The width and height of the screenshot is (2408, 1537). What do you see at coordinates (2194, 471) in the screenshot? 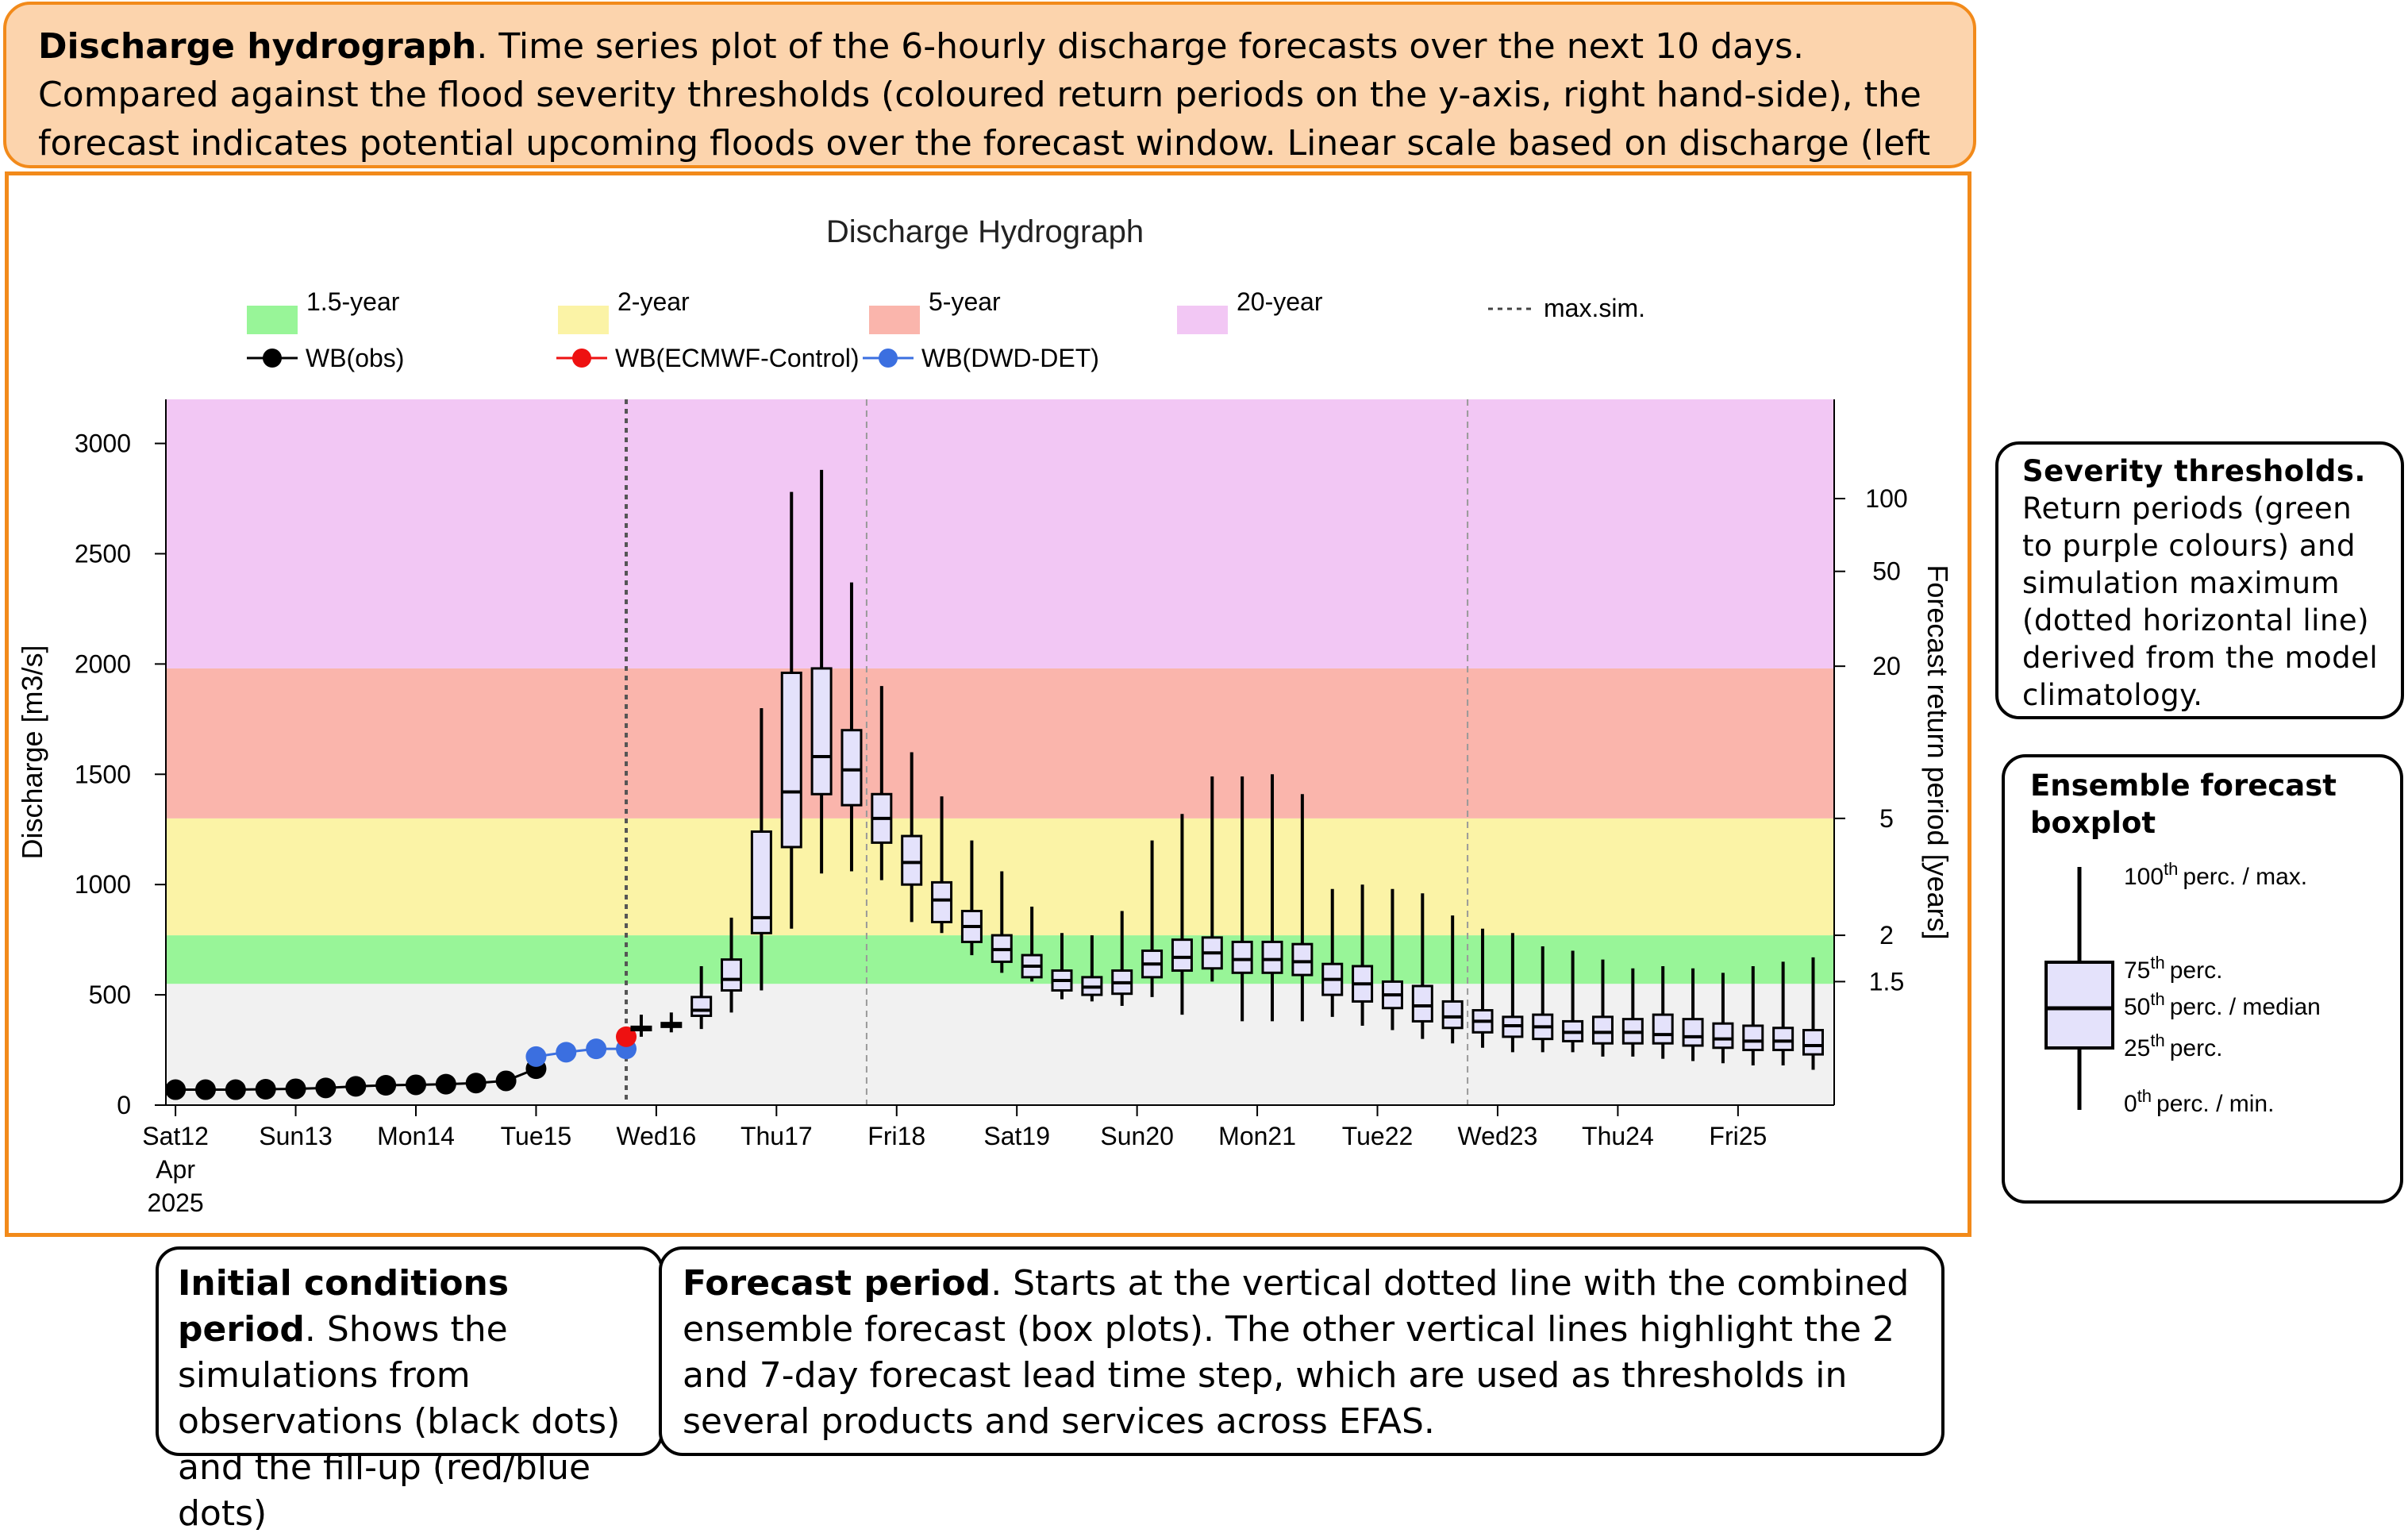
I see `severity-title: Severity thresholds.` at bounding box center [2194, 471].